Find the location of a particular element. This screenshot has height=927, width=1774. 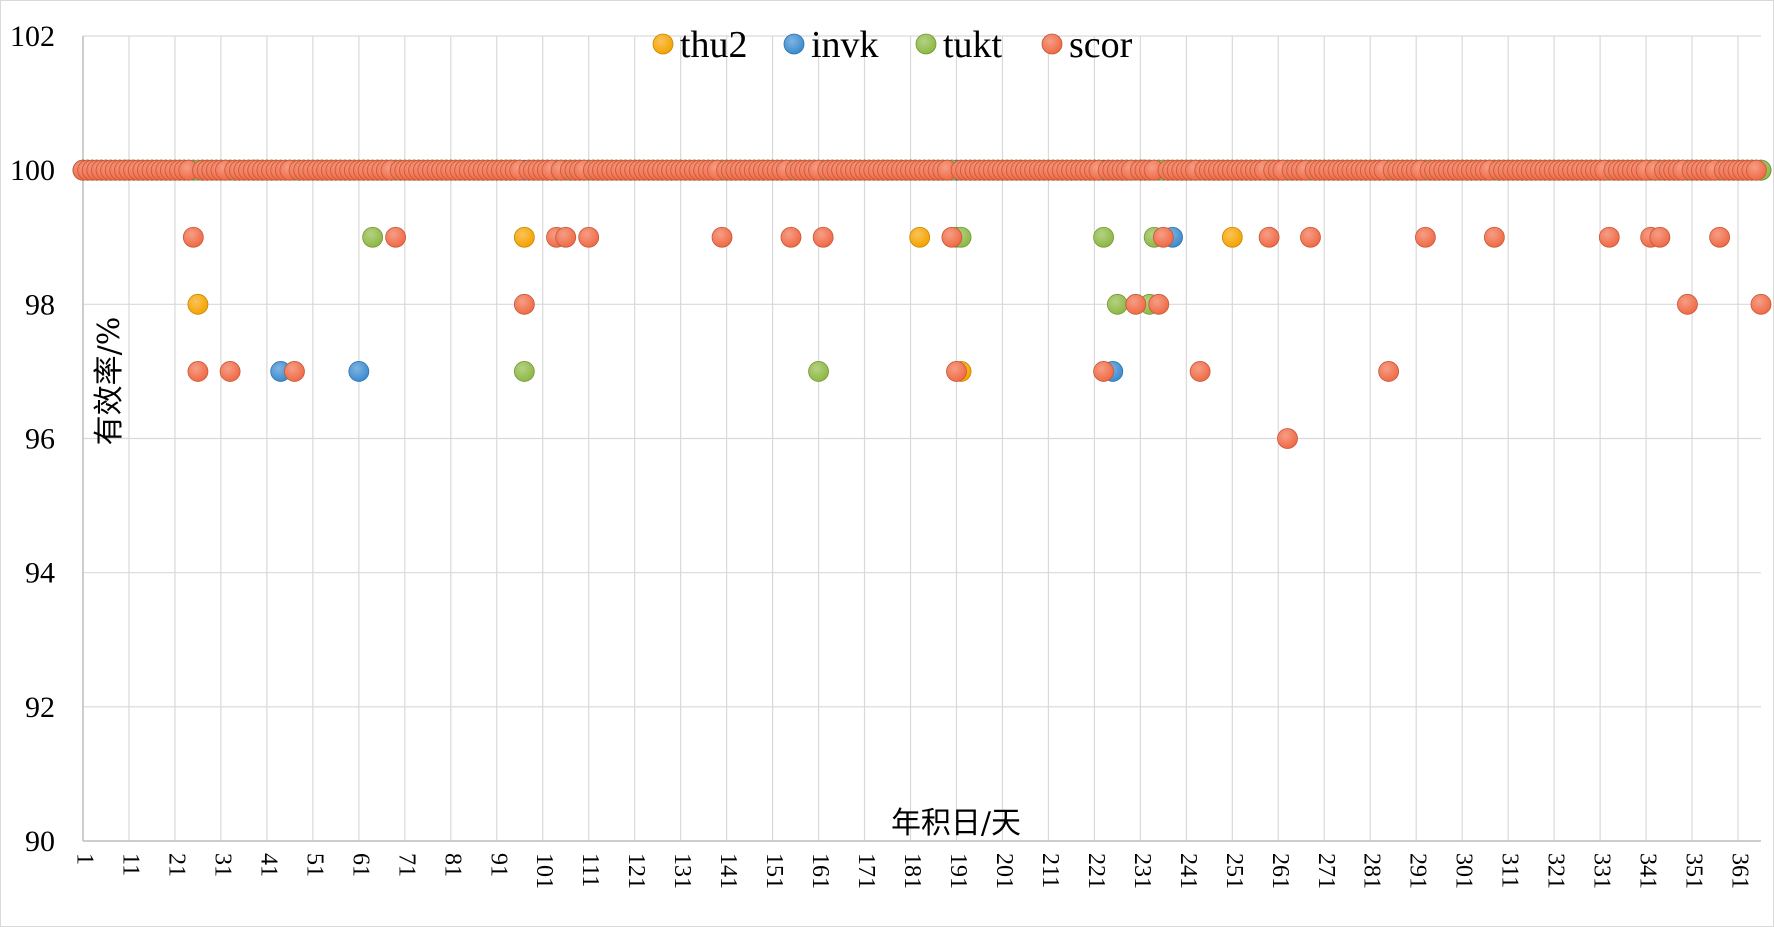

x-tick-label: 31 is located at coordinates (222, 865).